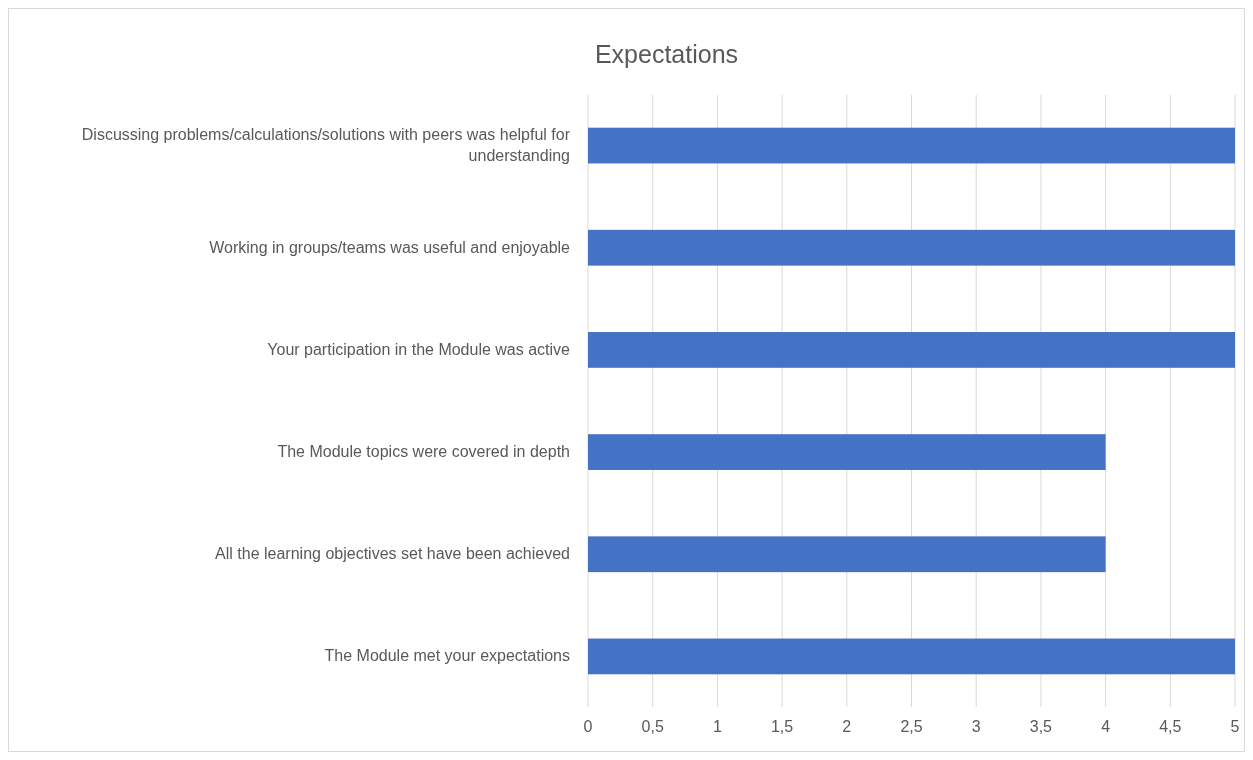 Image resolution: width=1253 pixels, height=760 pixels. What do you see at coordinates (1106, 726) in the screenshot?
I see `x-tick-label: 4` at bounding box center [1106, 726].